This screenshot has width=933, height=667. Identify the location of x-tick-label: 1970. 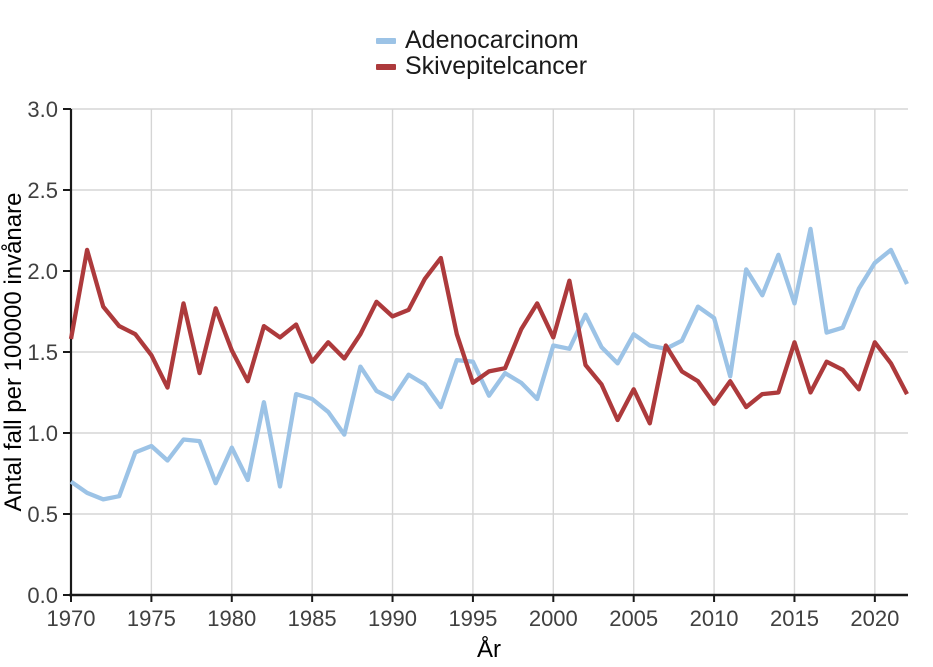
(71, 618).